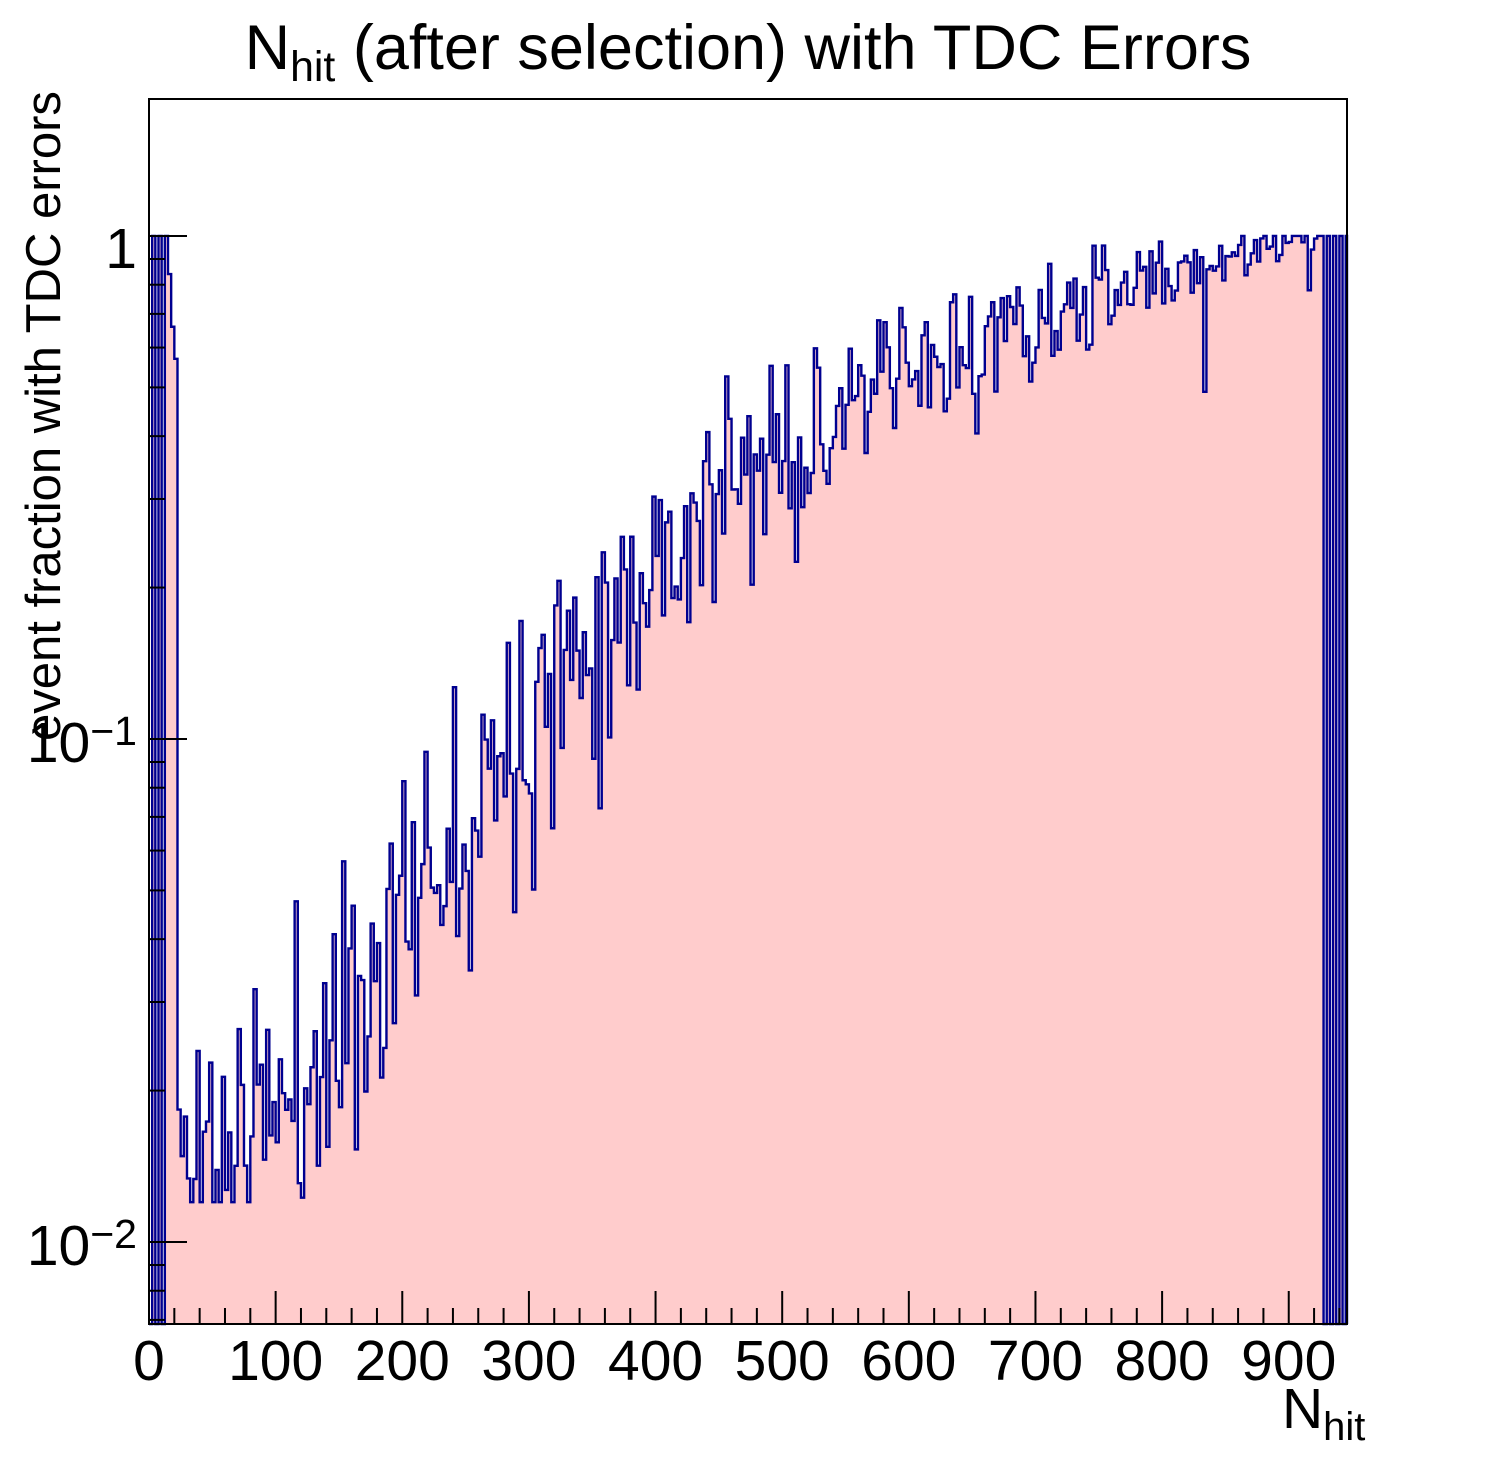 This screenshot has height=1472, width=1496. Describe the element at coordinates (1035, 1361) in the screenshot. I see `x-tick-label: 700` at that location.